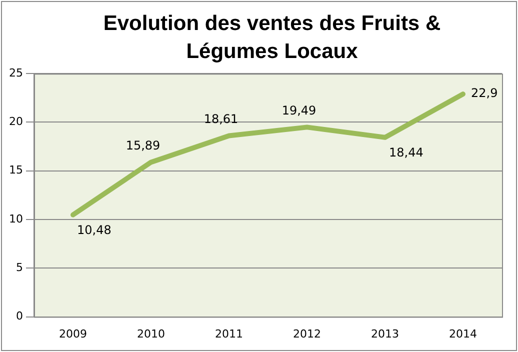 The height and width of the screenshot is (352, 518). I want to click on text: 22,9, so click(484, 93).